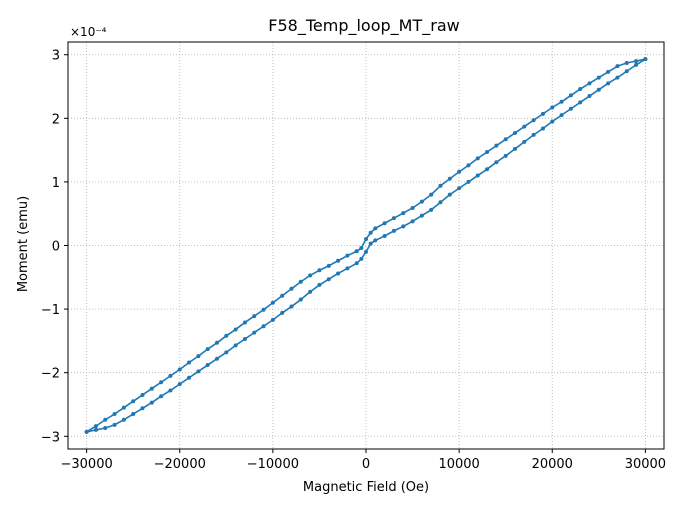  I want to click on y-axis-label: Moment (emu), so click(23, 244).